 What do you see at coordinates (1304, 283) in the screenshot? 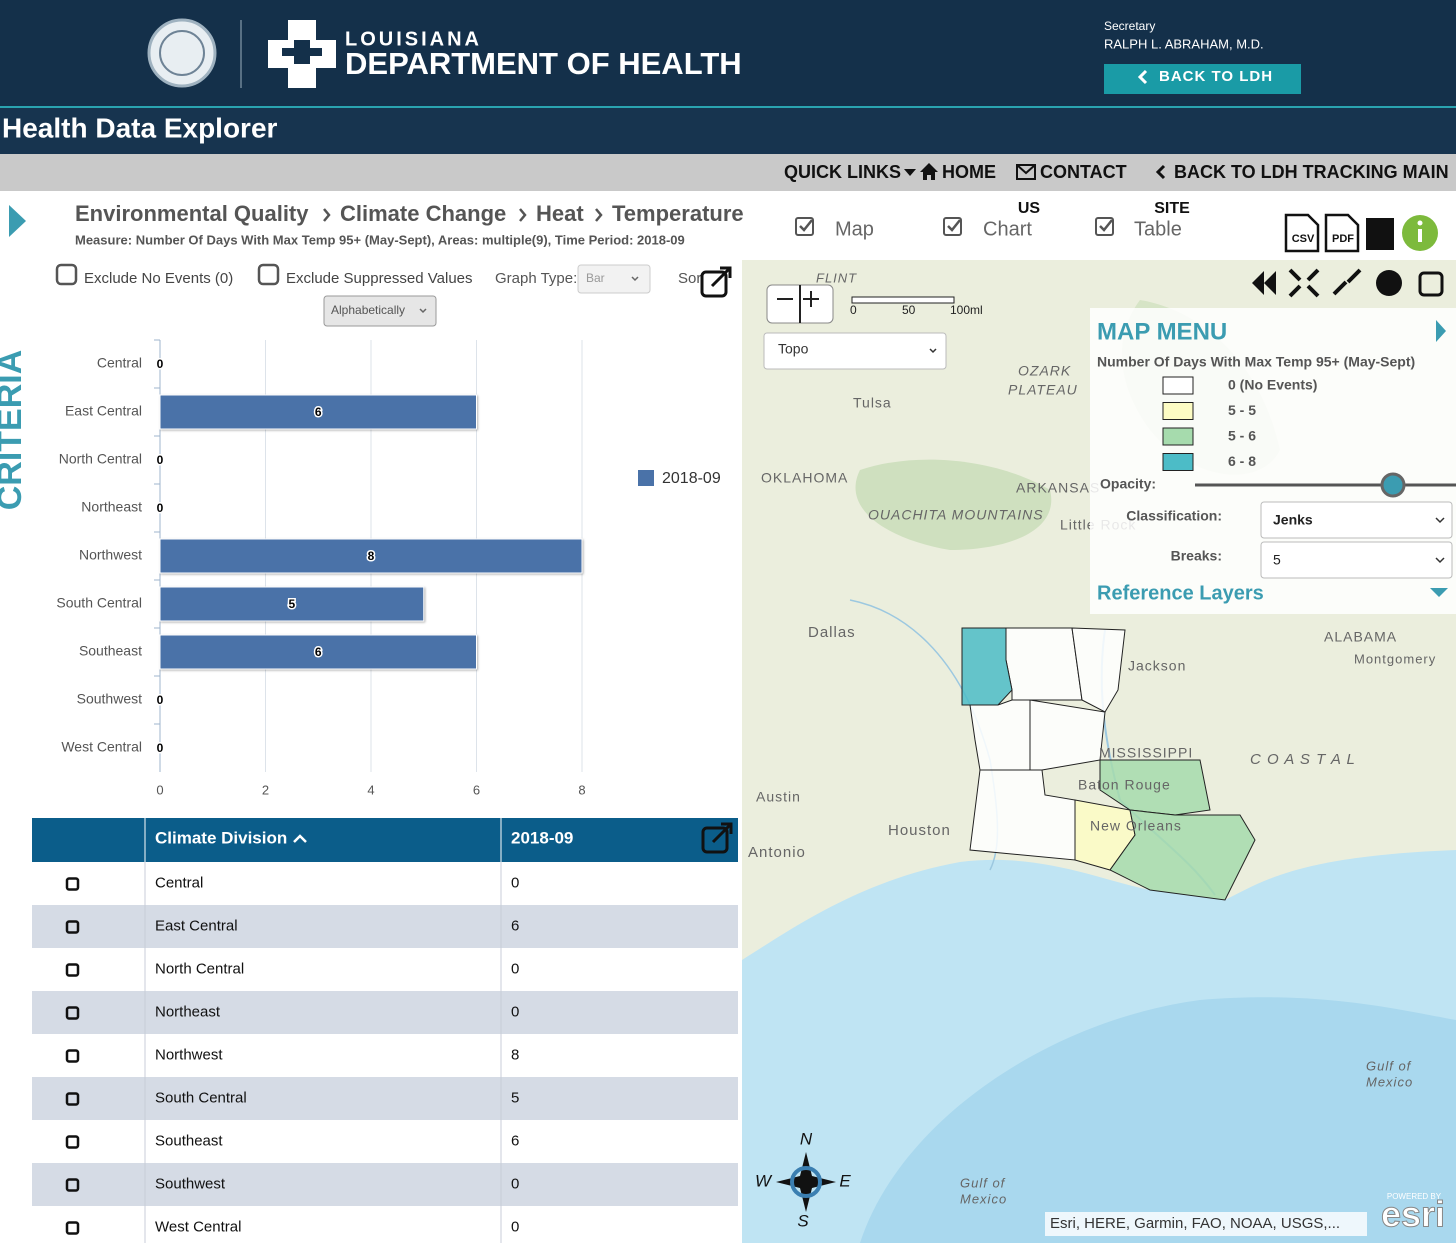
I see `fullscreen-icon` at bounding box center [1304, 283].